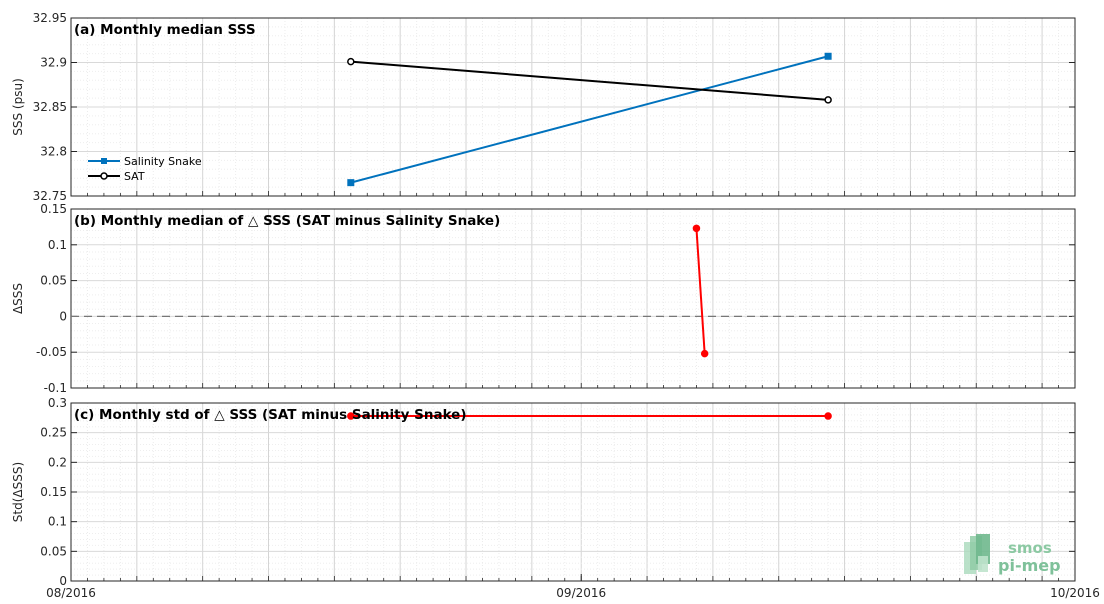 Image resolution: width=1104 pixels, height=604 pixels. I want to click on y-tick-label: 32.75, so click(50, 196).